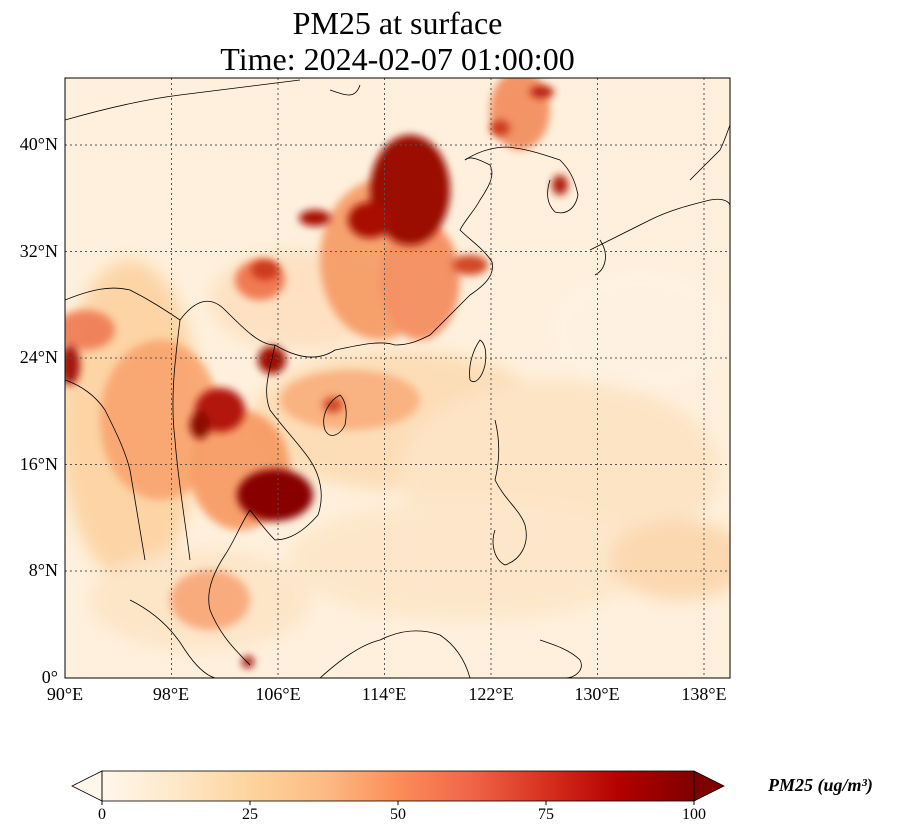 The height and width of the screenshot is (836, 905). I want to click on colorbar-label: PM25 (ug/m³), so click(820, 785).